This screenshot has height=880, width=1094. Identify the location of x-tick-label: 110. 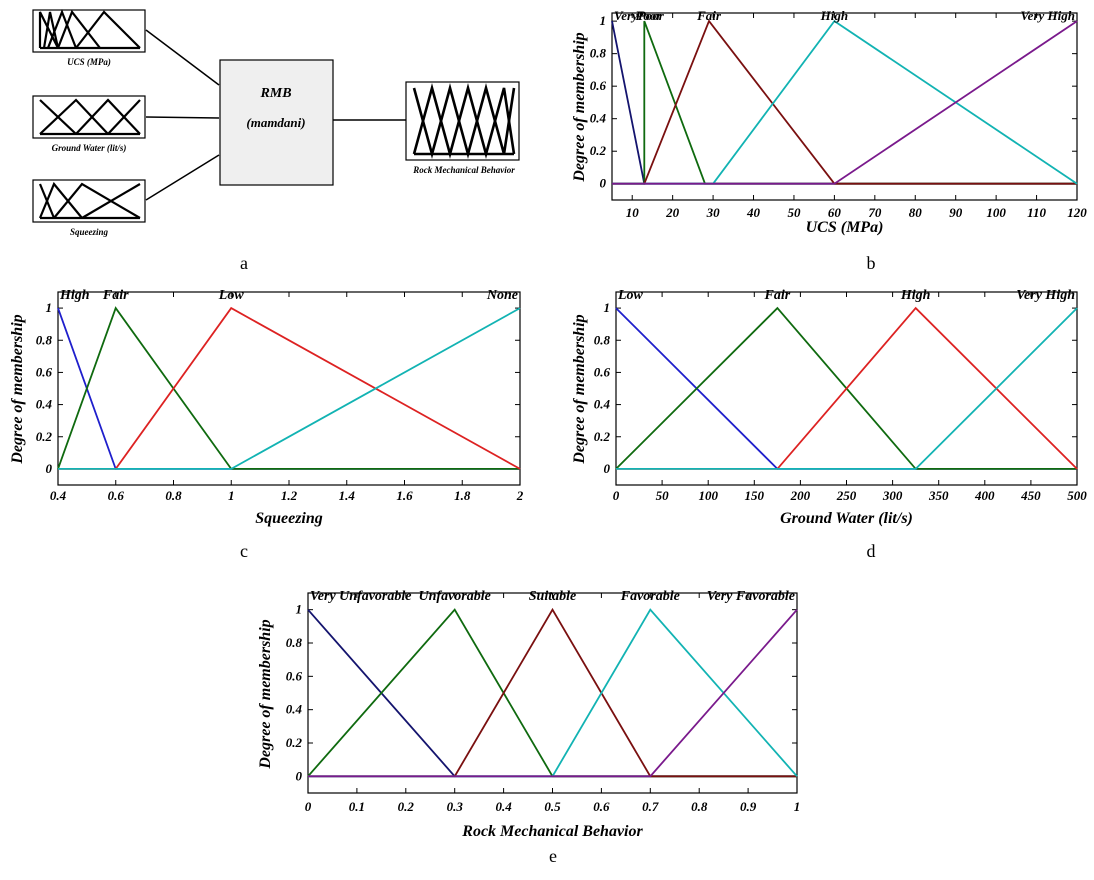
(1036, 212).